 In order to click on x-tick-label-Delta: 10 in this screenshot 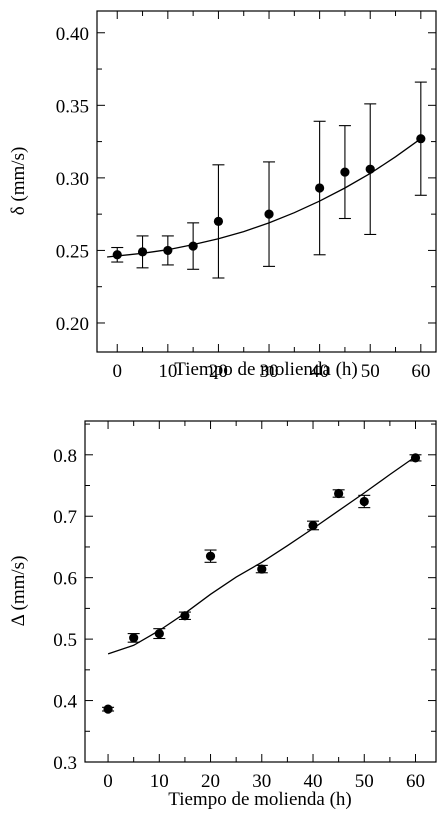, I will do `click(159, 781)`.